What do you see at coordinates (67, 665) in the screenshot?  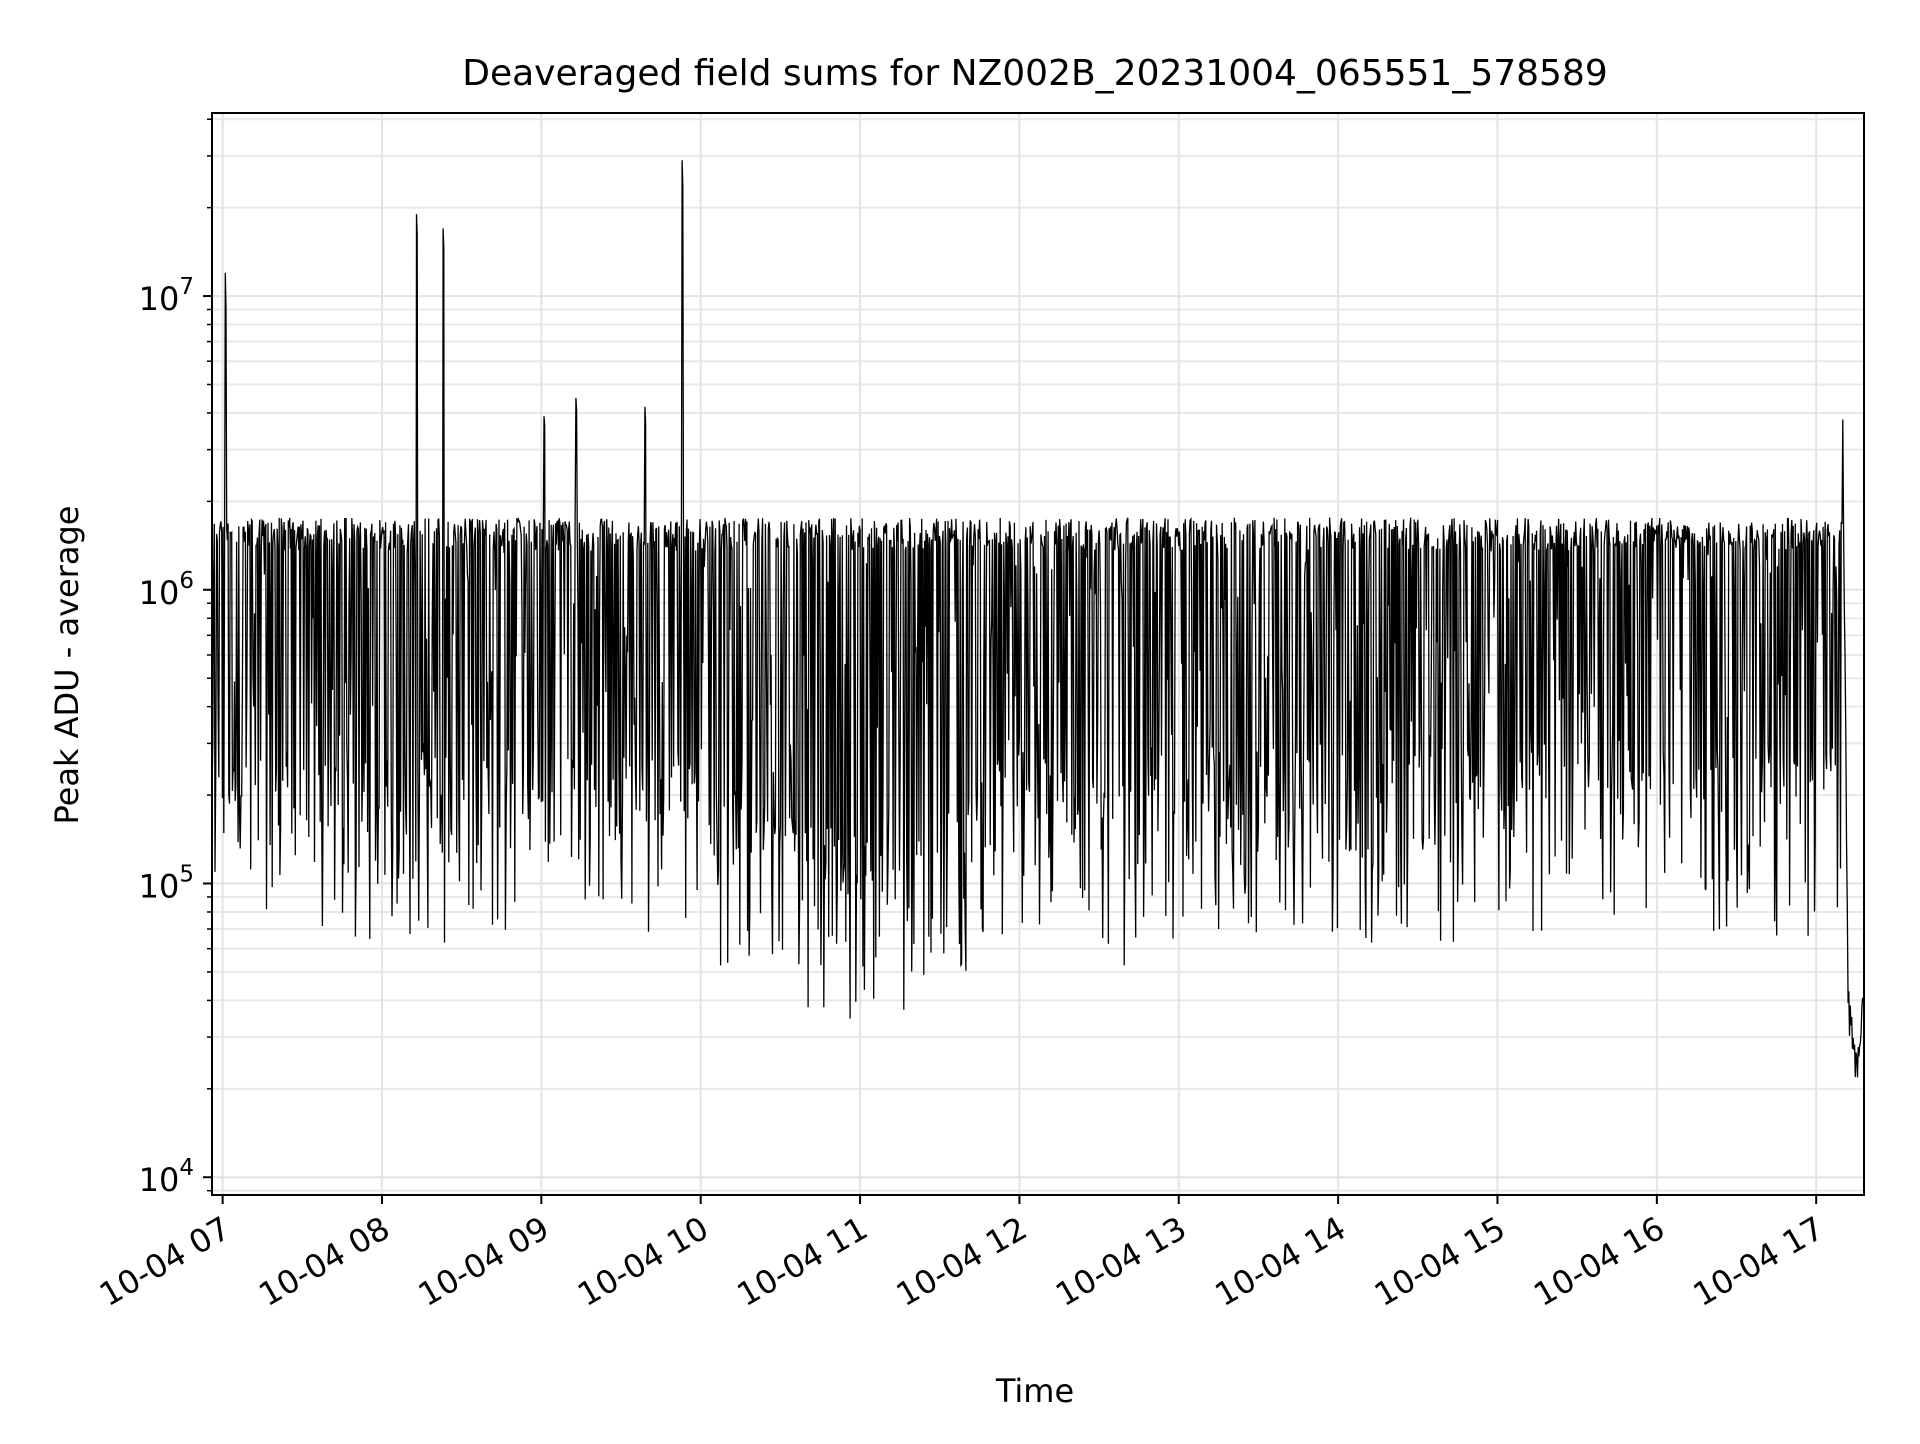 I see `y-axis-label: Peak ADU - average` at bounding box center [67, 665].